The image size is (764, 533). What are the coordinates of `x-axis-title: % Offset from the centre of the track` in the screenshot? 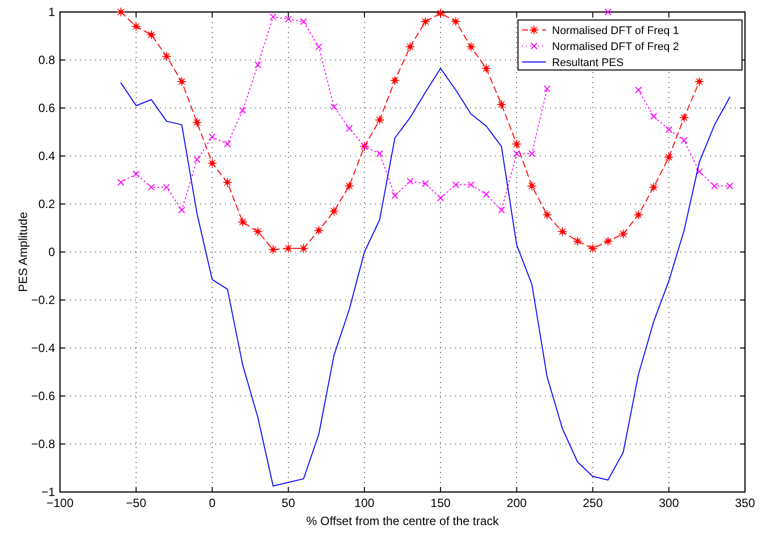 It's located at (403, 521).